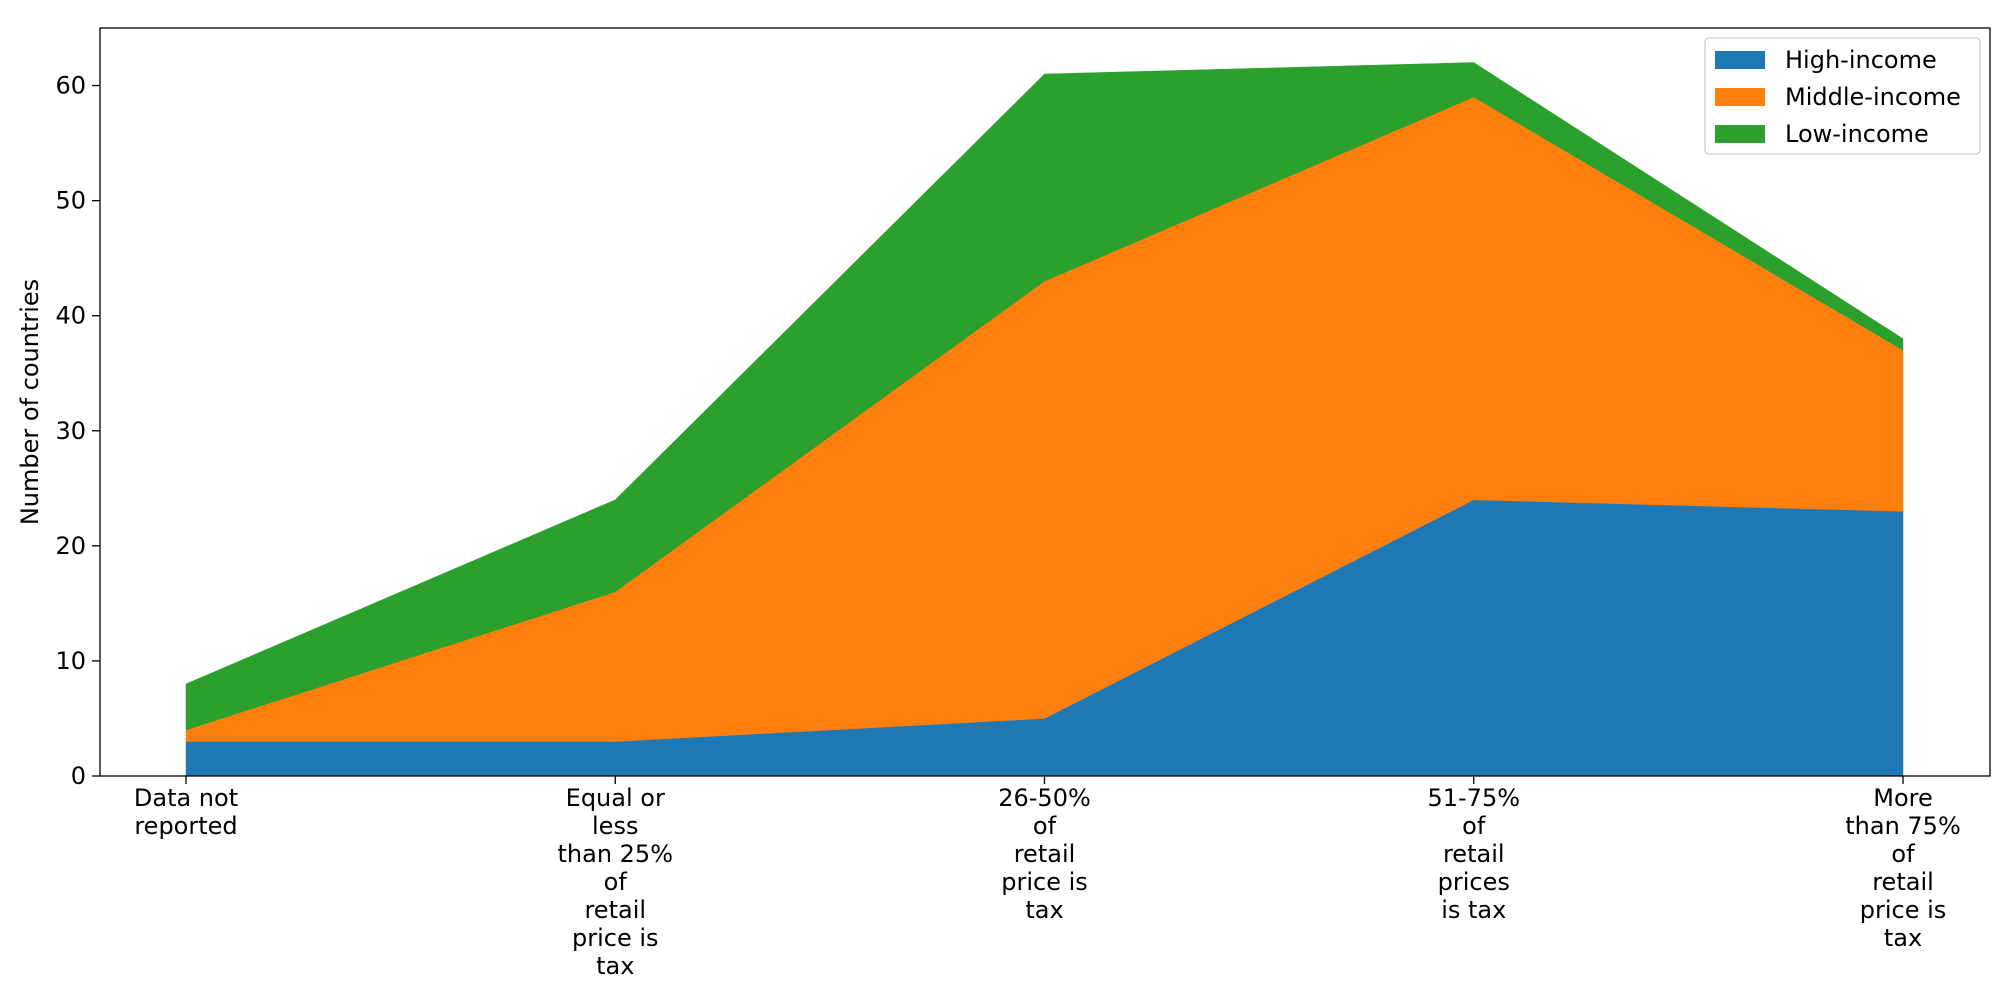 The image size is (2000, 1000). What do you see at coordinates (78, 776) in the screenshot?
I see `y-tick-label: 0` at bounding box center [78, 776].